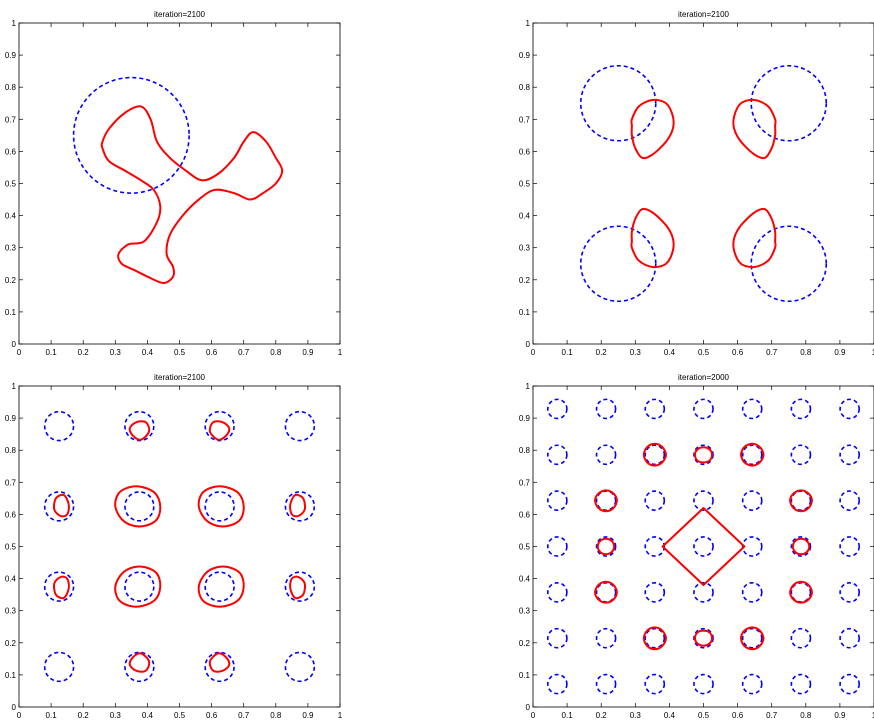 Image resolution: width=874 pixels, height=720 pixels. What do you see at coordinates (179, 377) in the screenshot?
I see `chart-title: iteration=2100` at bounding box center [179, 377].